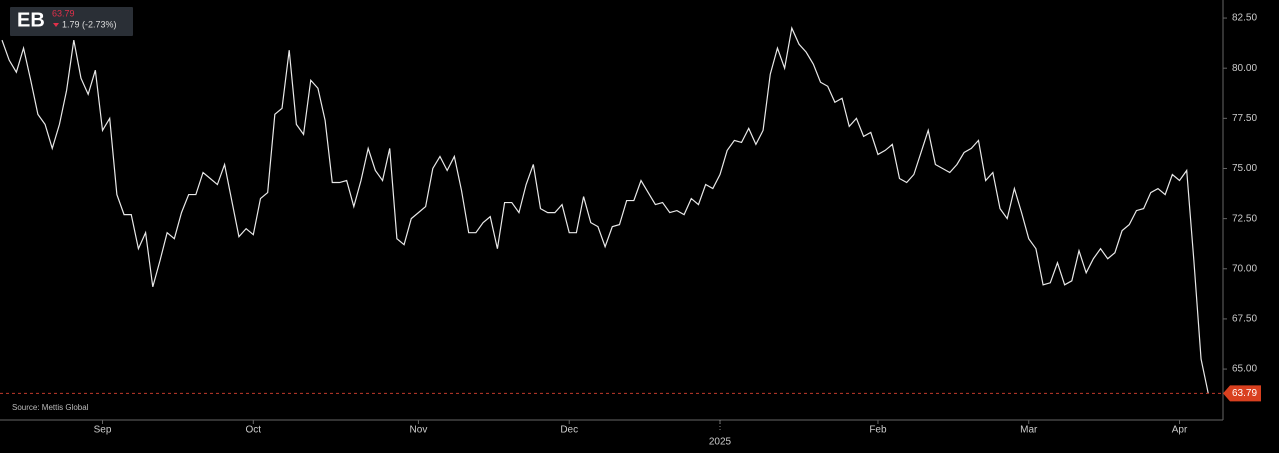  What do you see at coordinates (254, 430) in the screenshot?
I see `x-tick-label: Oct` at bounding box center [254, 430].